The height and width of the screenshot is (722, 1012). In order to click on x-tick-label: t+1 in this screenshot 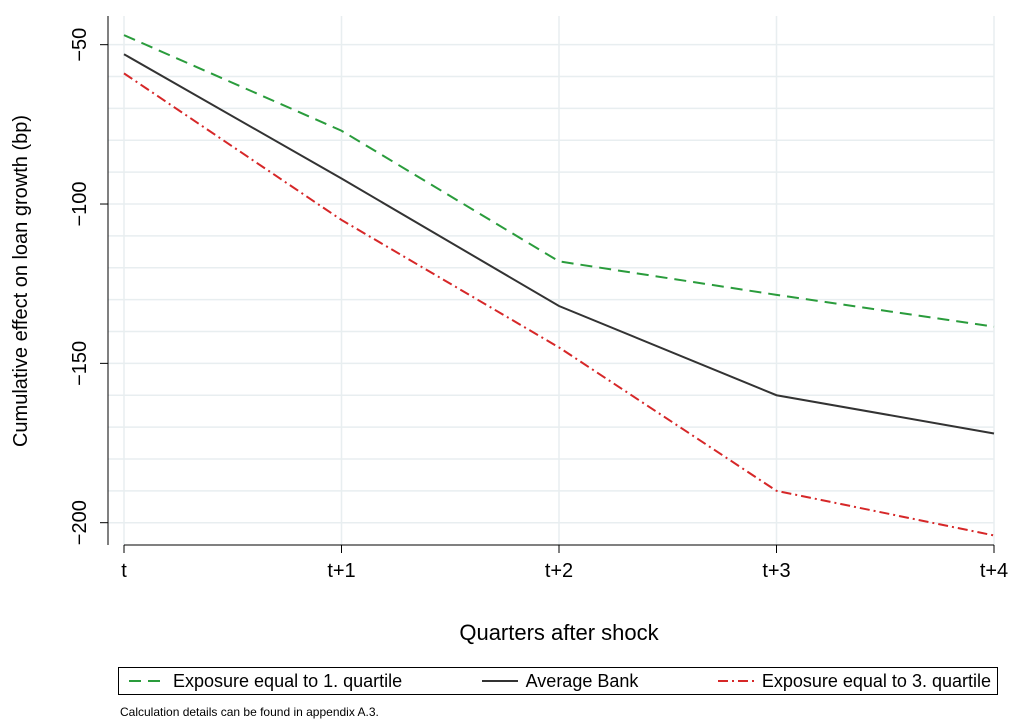, I will do `click(341, 571)`.